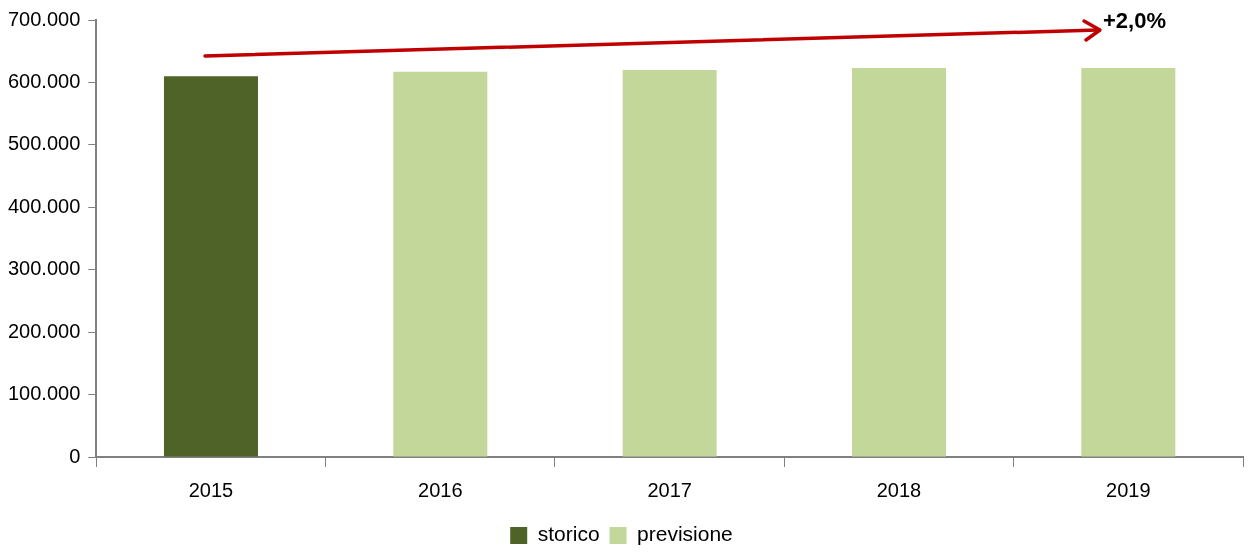  Describe the element at coordinates (669, 489) in the screenshot. I see `x-tick-label: 2017` at that location.